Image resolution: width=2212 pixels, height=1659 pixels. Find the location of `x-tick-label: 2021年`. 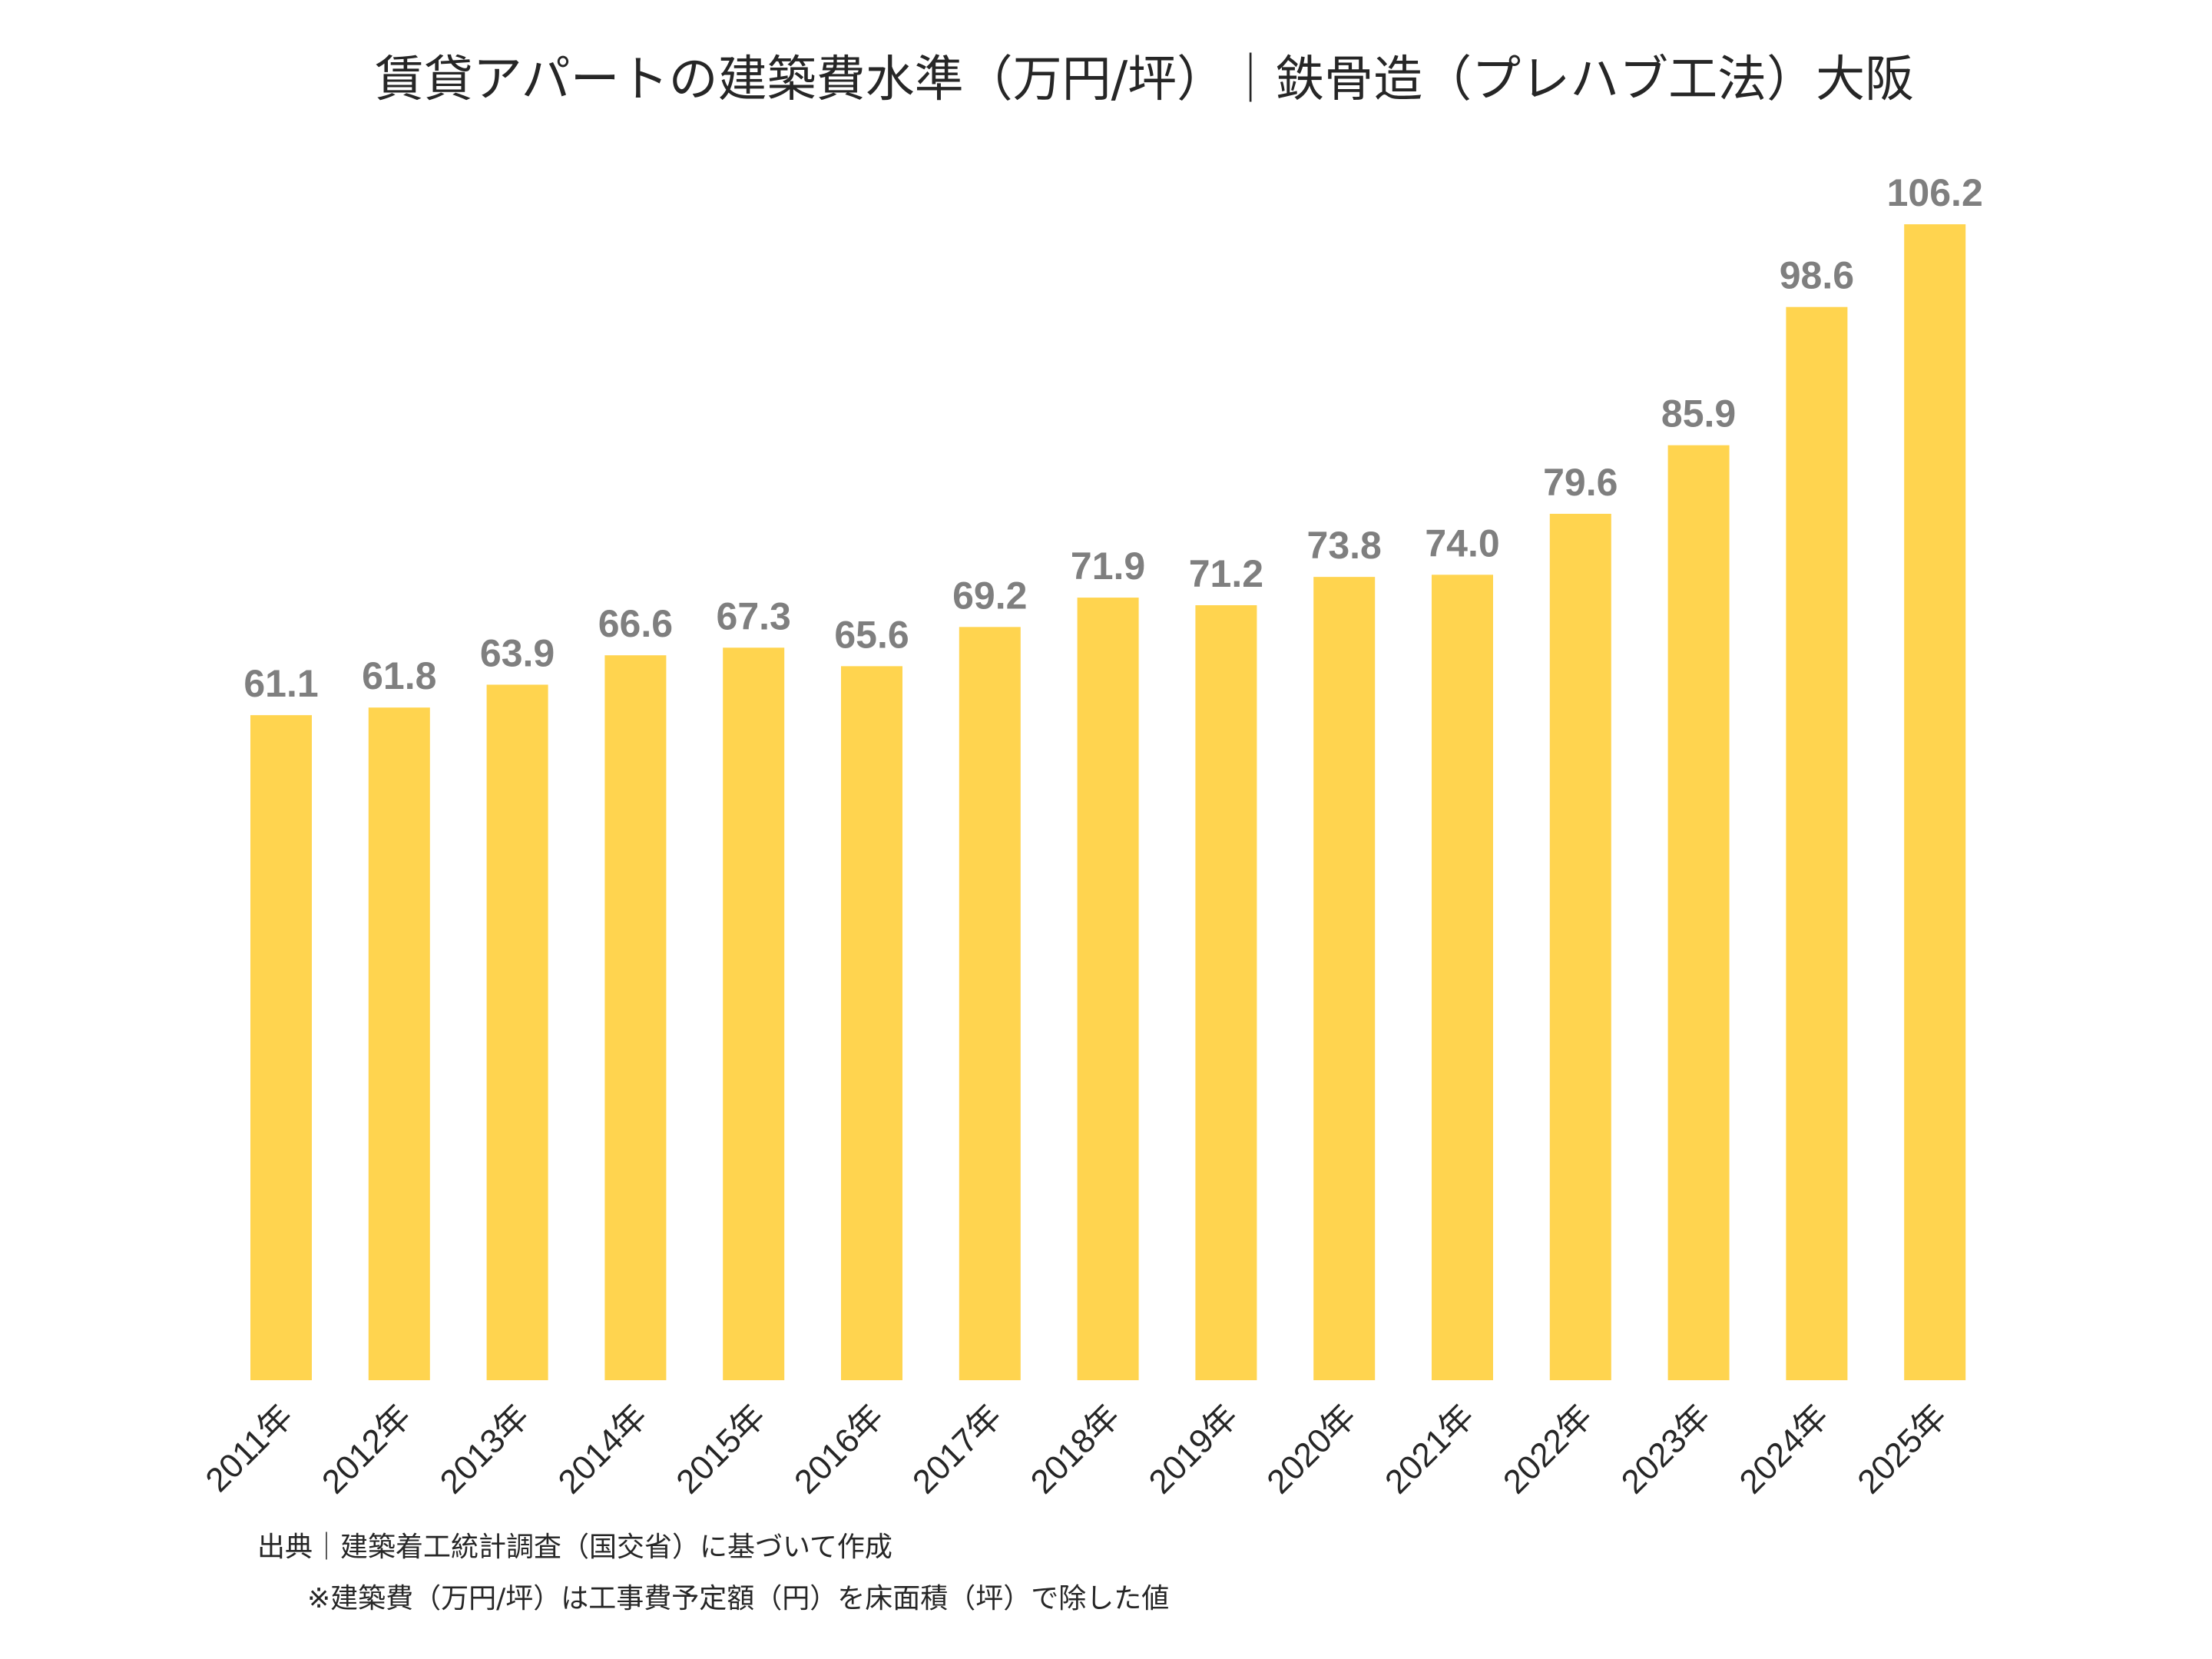

x-tick-label: 2021年 is located at coordinates (1430, 1449).